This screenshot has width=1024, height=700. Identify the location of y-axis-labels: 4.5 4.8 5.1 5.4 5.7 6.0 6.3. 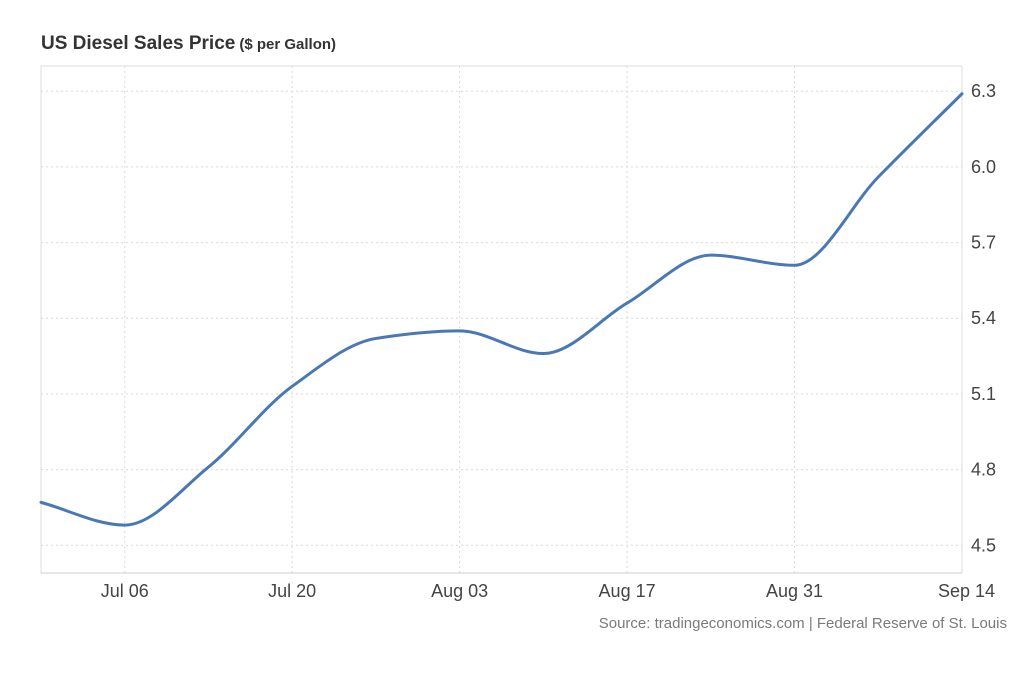
(983, 318).